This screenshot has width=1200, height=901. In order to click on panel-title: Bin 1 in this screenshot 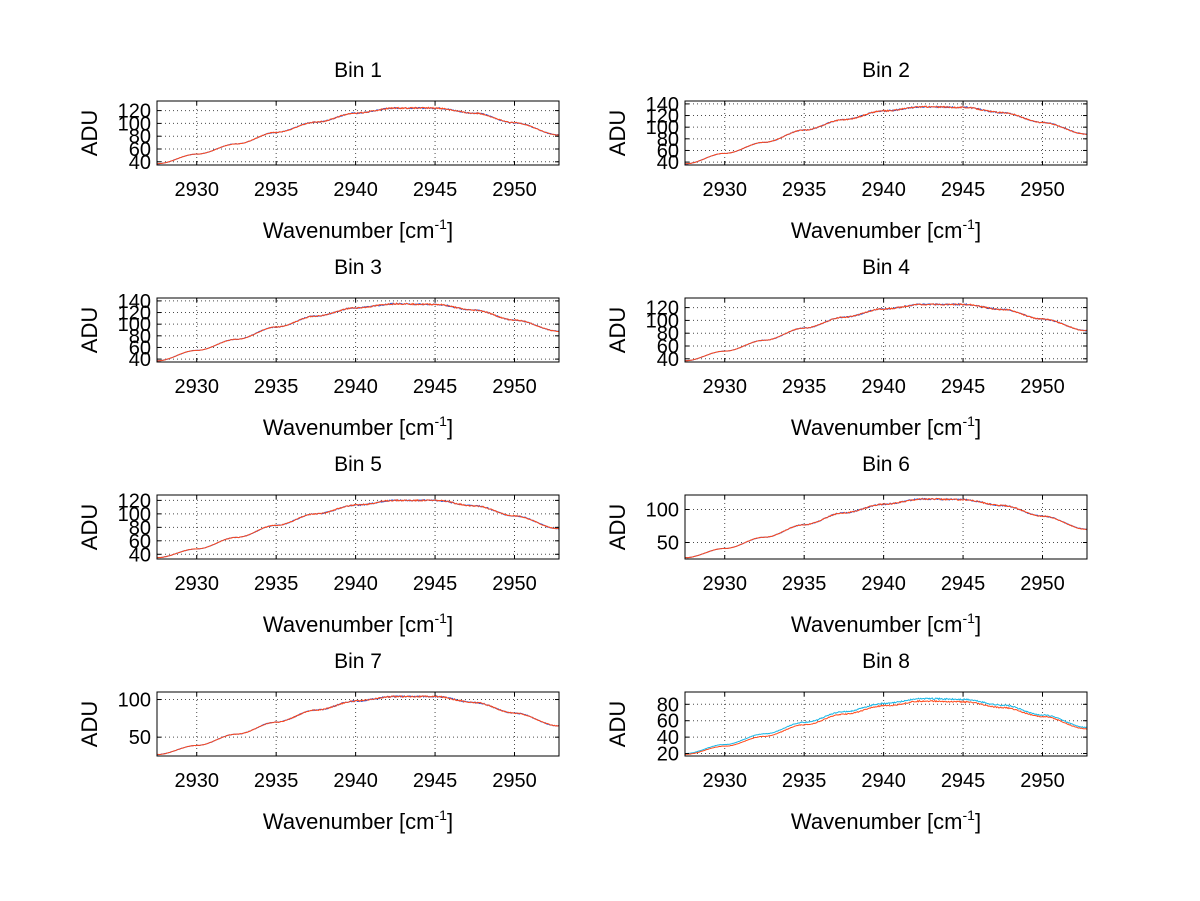, I will do `click(358, 70)`.